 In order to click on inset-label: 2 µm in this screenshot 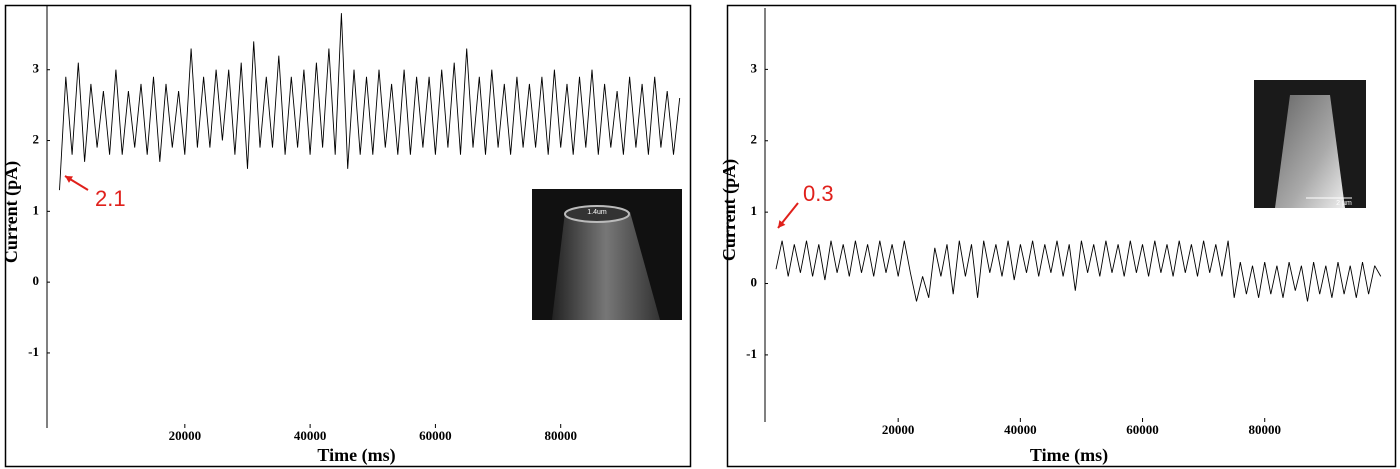, I will do `click(1344, 203)`.